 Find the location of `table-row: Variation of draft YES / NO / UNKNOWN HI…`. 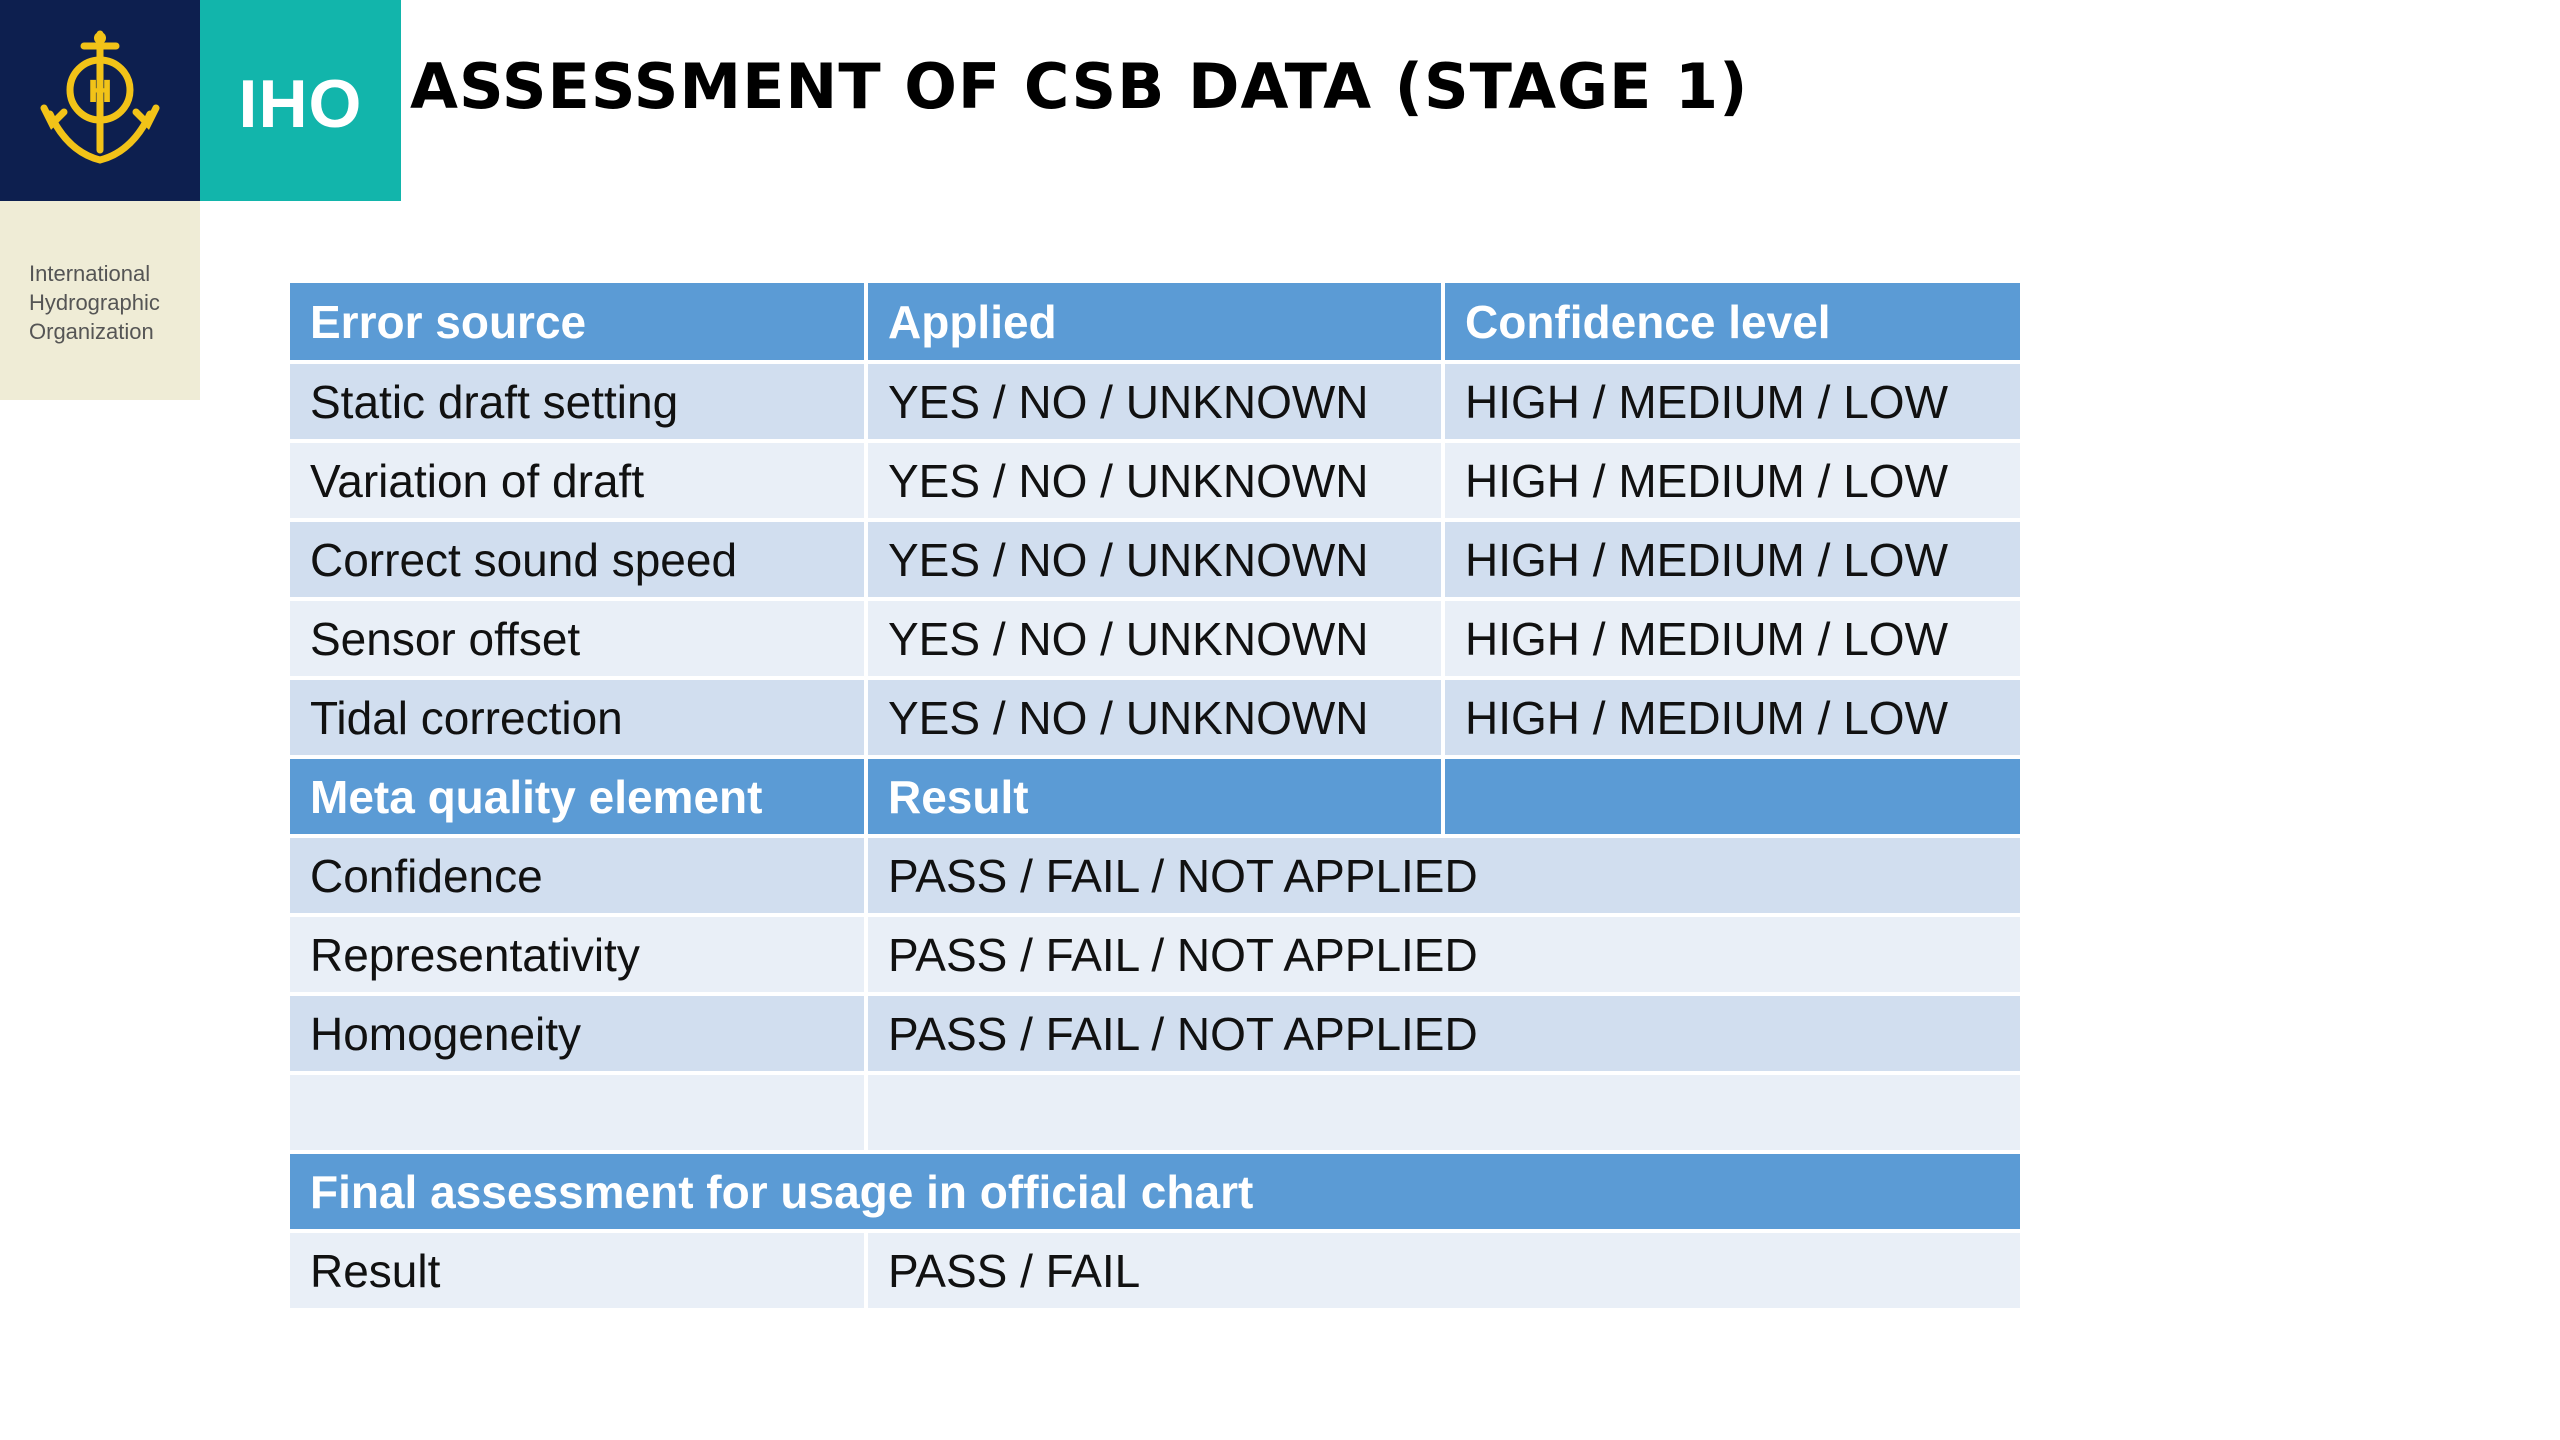

table-row: Variation of draft YES / NO / UNKNOWN HI… is located at coordinates (1155, 481).